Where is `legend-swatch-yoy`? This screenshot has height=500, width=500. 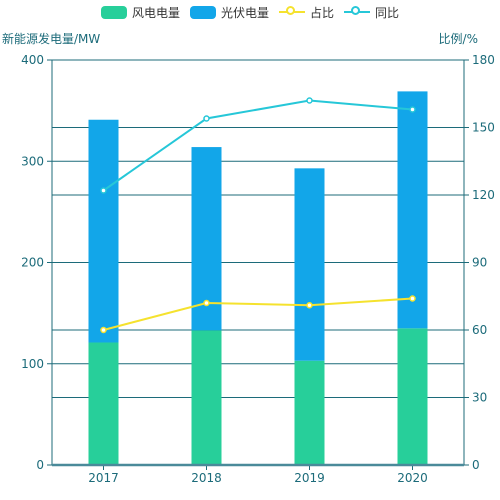 legend-swatch-yoy is located at coordinates (357, 12).